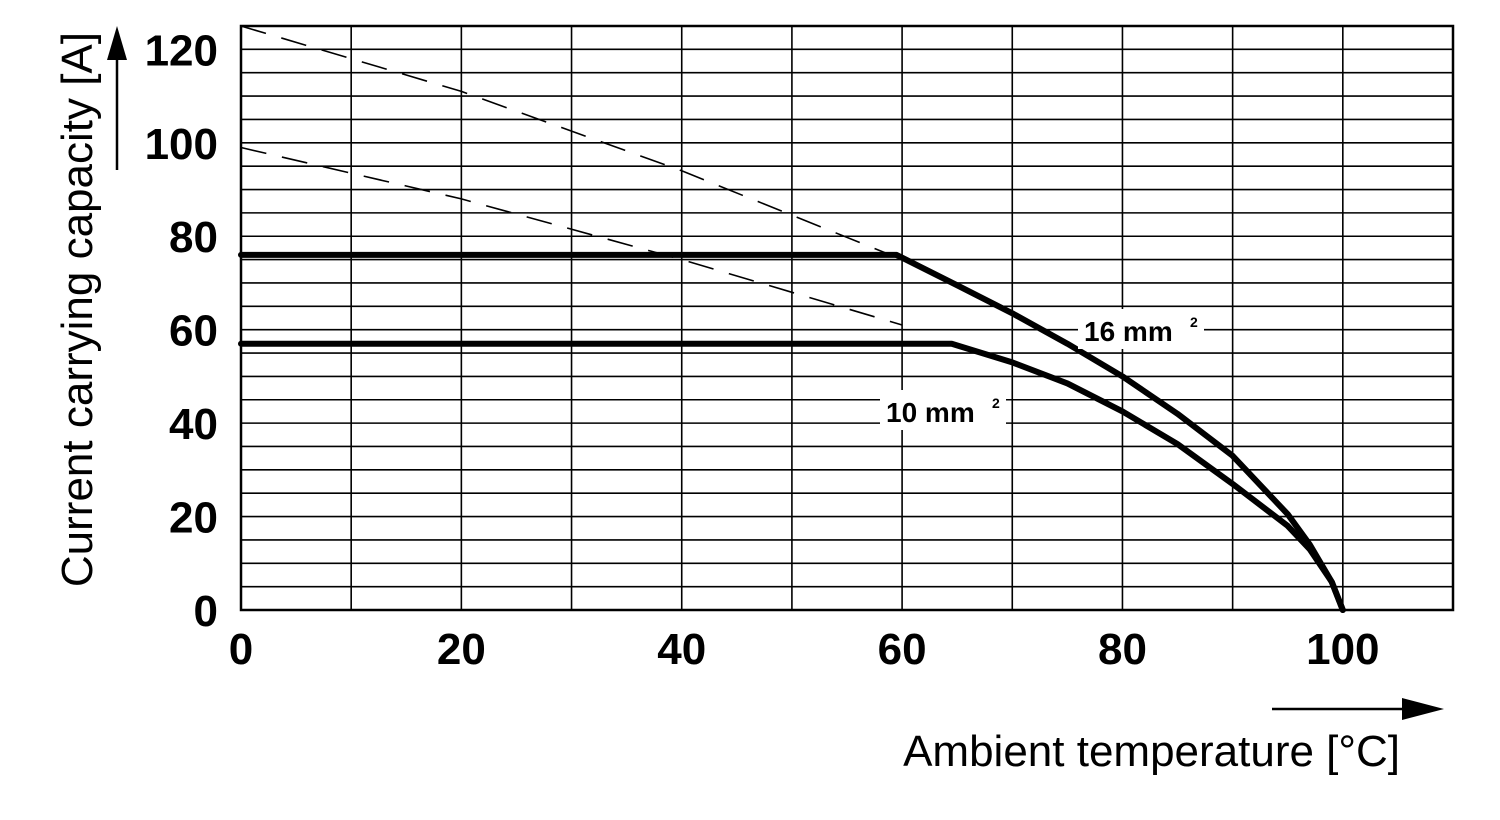  What do you see at coordinates (1151, 751) in the screenshot?
I see `x-axis-label: Ambient temperature [°C]` at bounding box center [1151, 751].